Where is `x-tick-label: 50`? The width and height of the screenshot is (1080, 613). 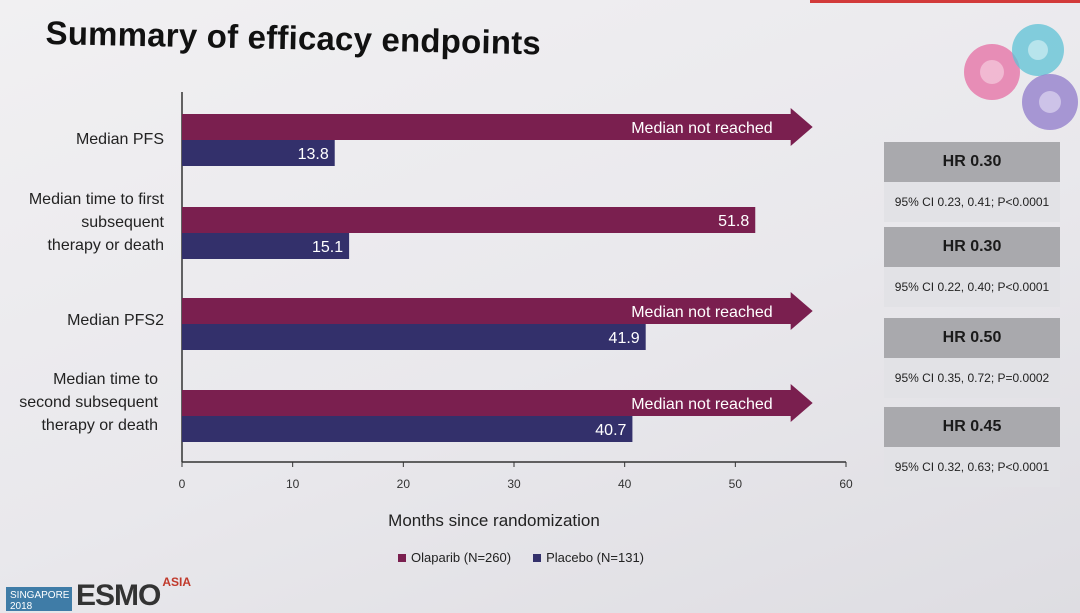 x-tick-label: 50 is located at coordinates (736, 484).